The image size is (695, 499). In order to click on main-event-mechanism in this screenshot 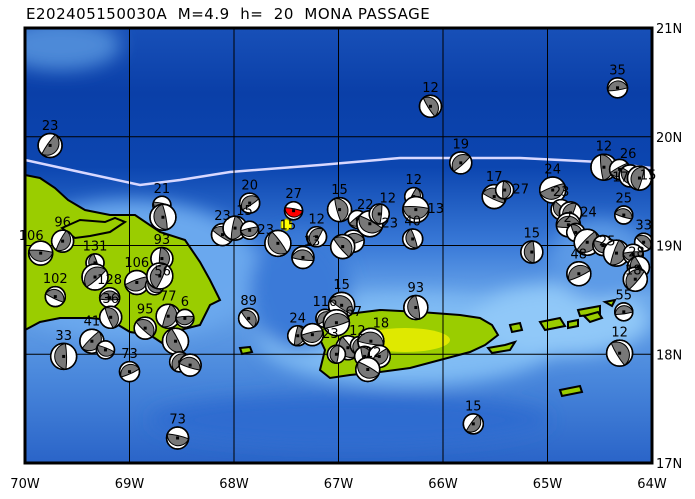, I will do `click(293, 210)`.